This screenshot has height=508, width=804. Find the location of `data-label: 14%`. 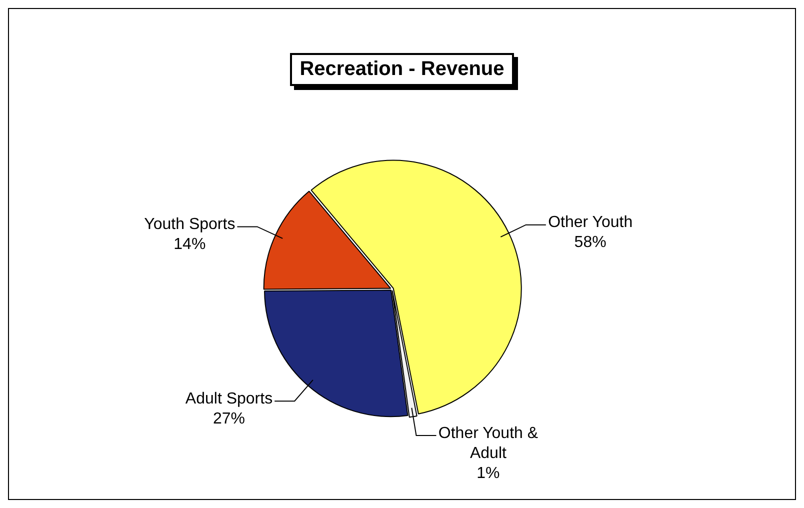

data-label: 14% is located at coordinates (190, 245).